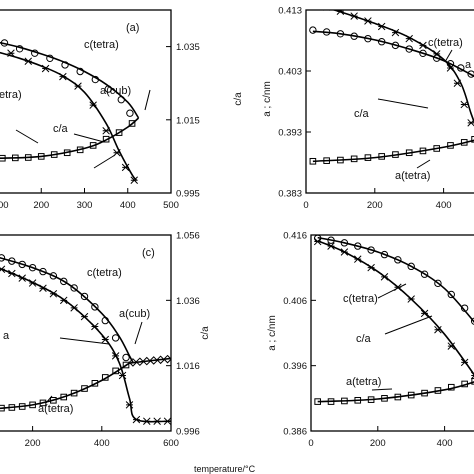 The image size is (474, 474). Describe the element at coordinates (290, 133) in the screenshot. I see `panel-b-y-tick-label: 0.393` at that location.